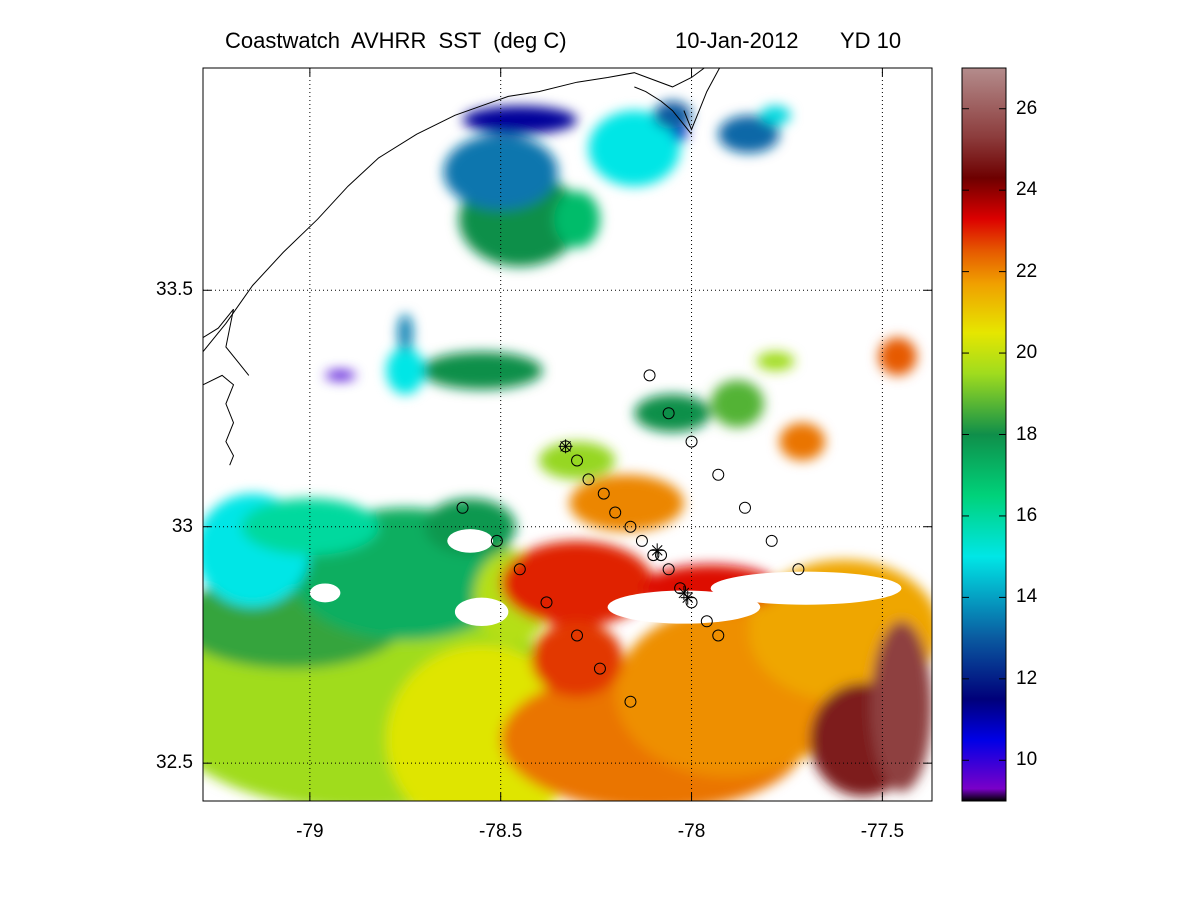 The width and height of the screenshot is (1200, 900). Describe the element at coordinates (1027, 678) in the screenshot. I see `colorbar-tick-label: 12` at that location.